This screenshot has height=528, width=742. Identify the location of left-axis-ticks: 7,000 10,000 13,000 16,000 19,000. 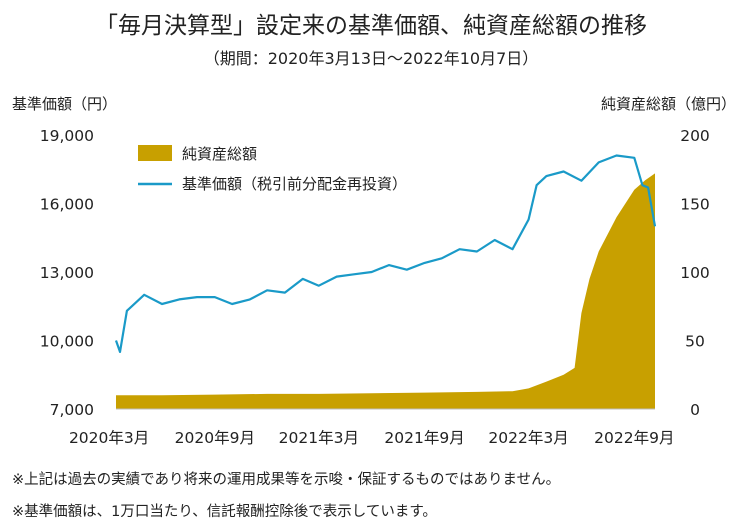
(67, 273).